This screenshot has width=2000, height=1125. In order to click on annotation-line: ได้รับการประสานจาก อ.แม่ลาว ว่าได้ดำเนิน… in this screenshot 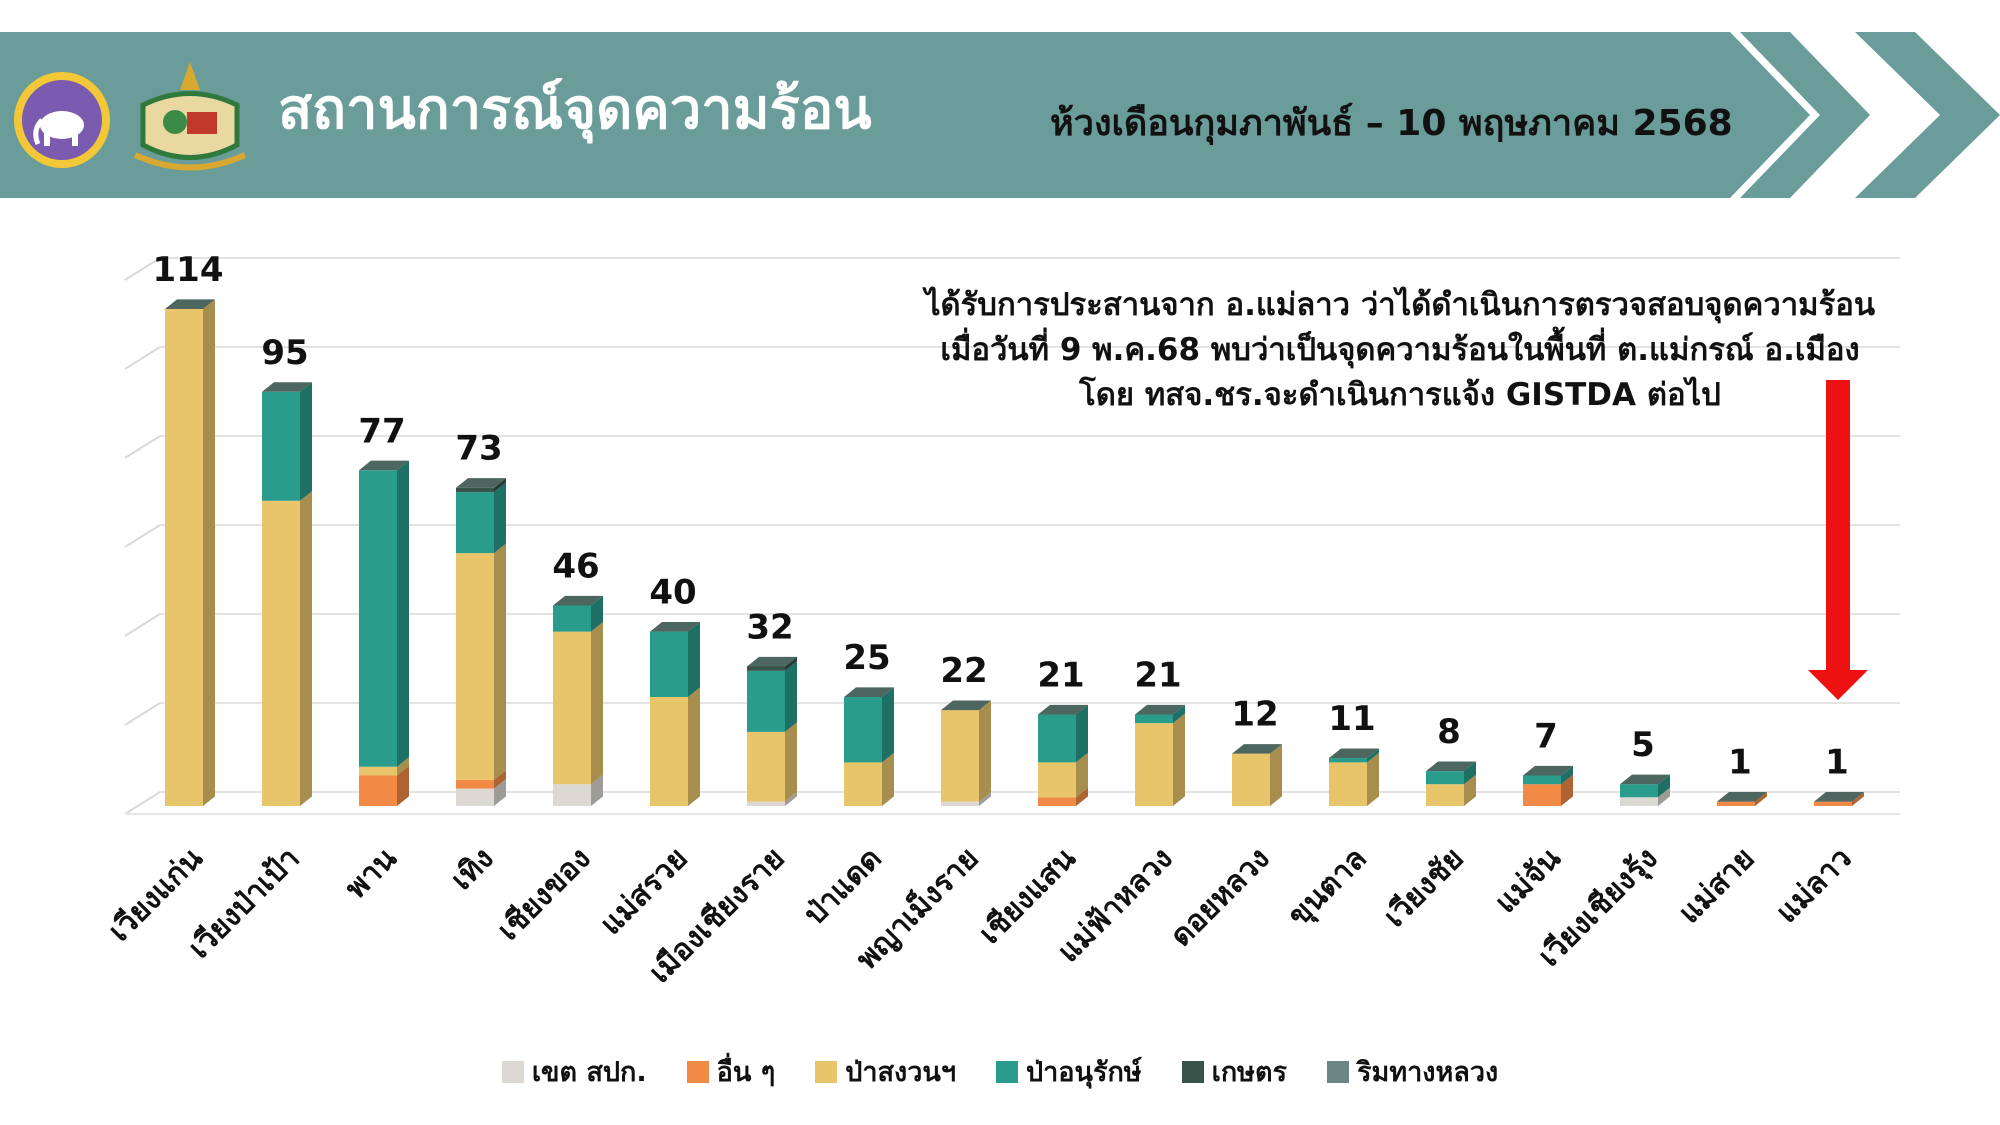, I will do `click(1400, 305)`.